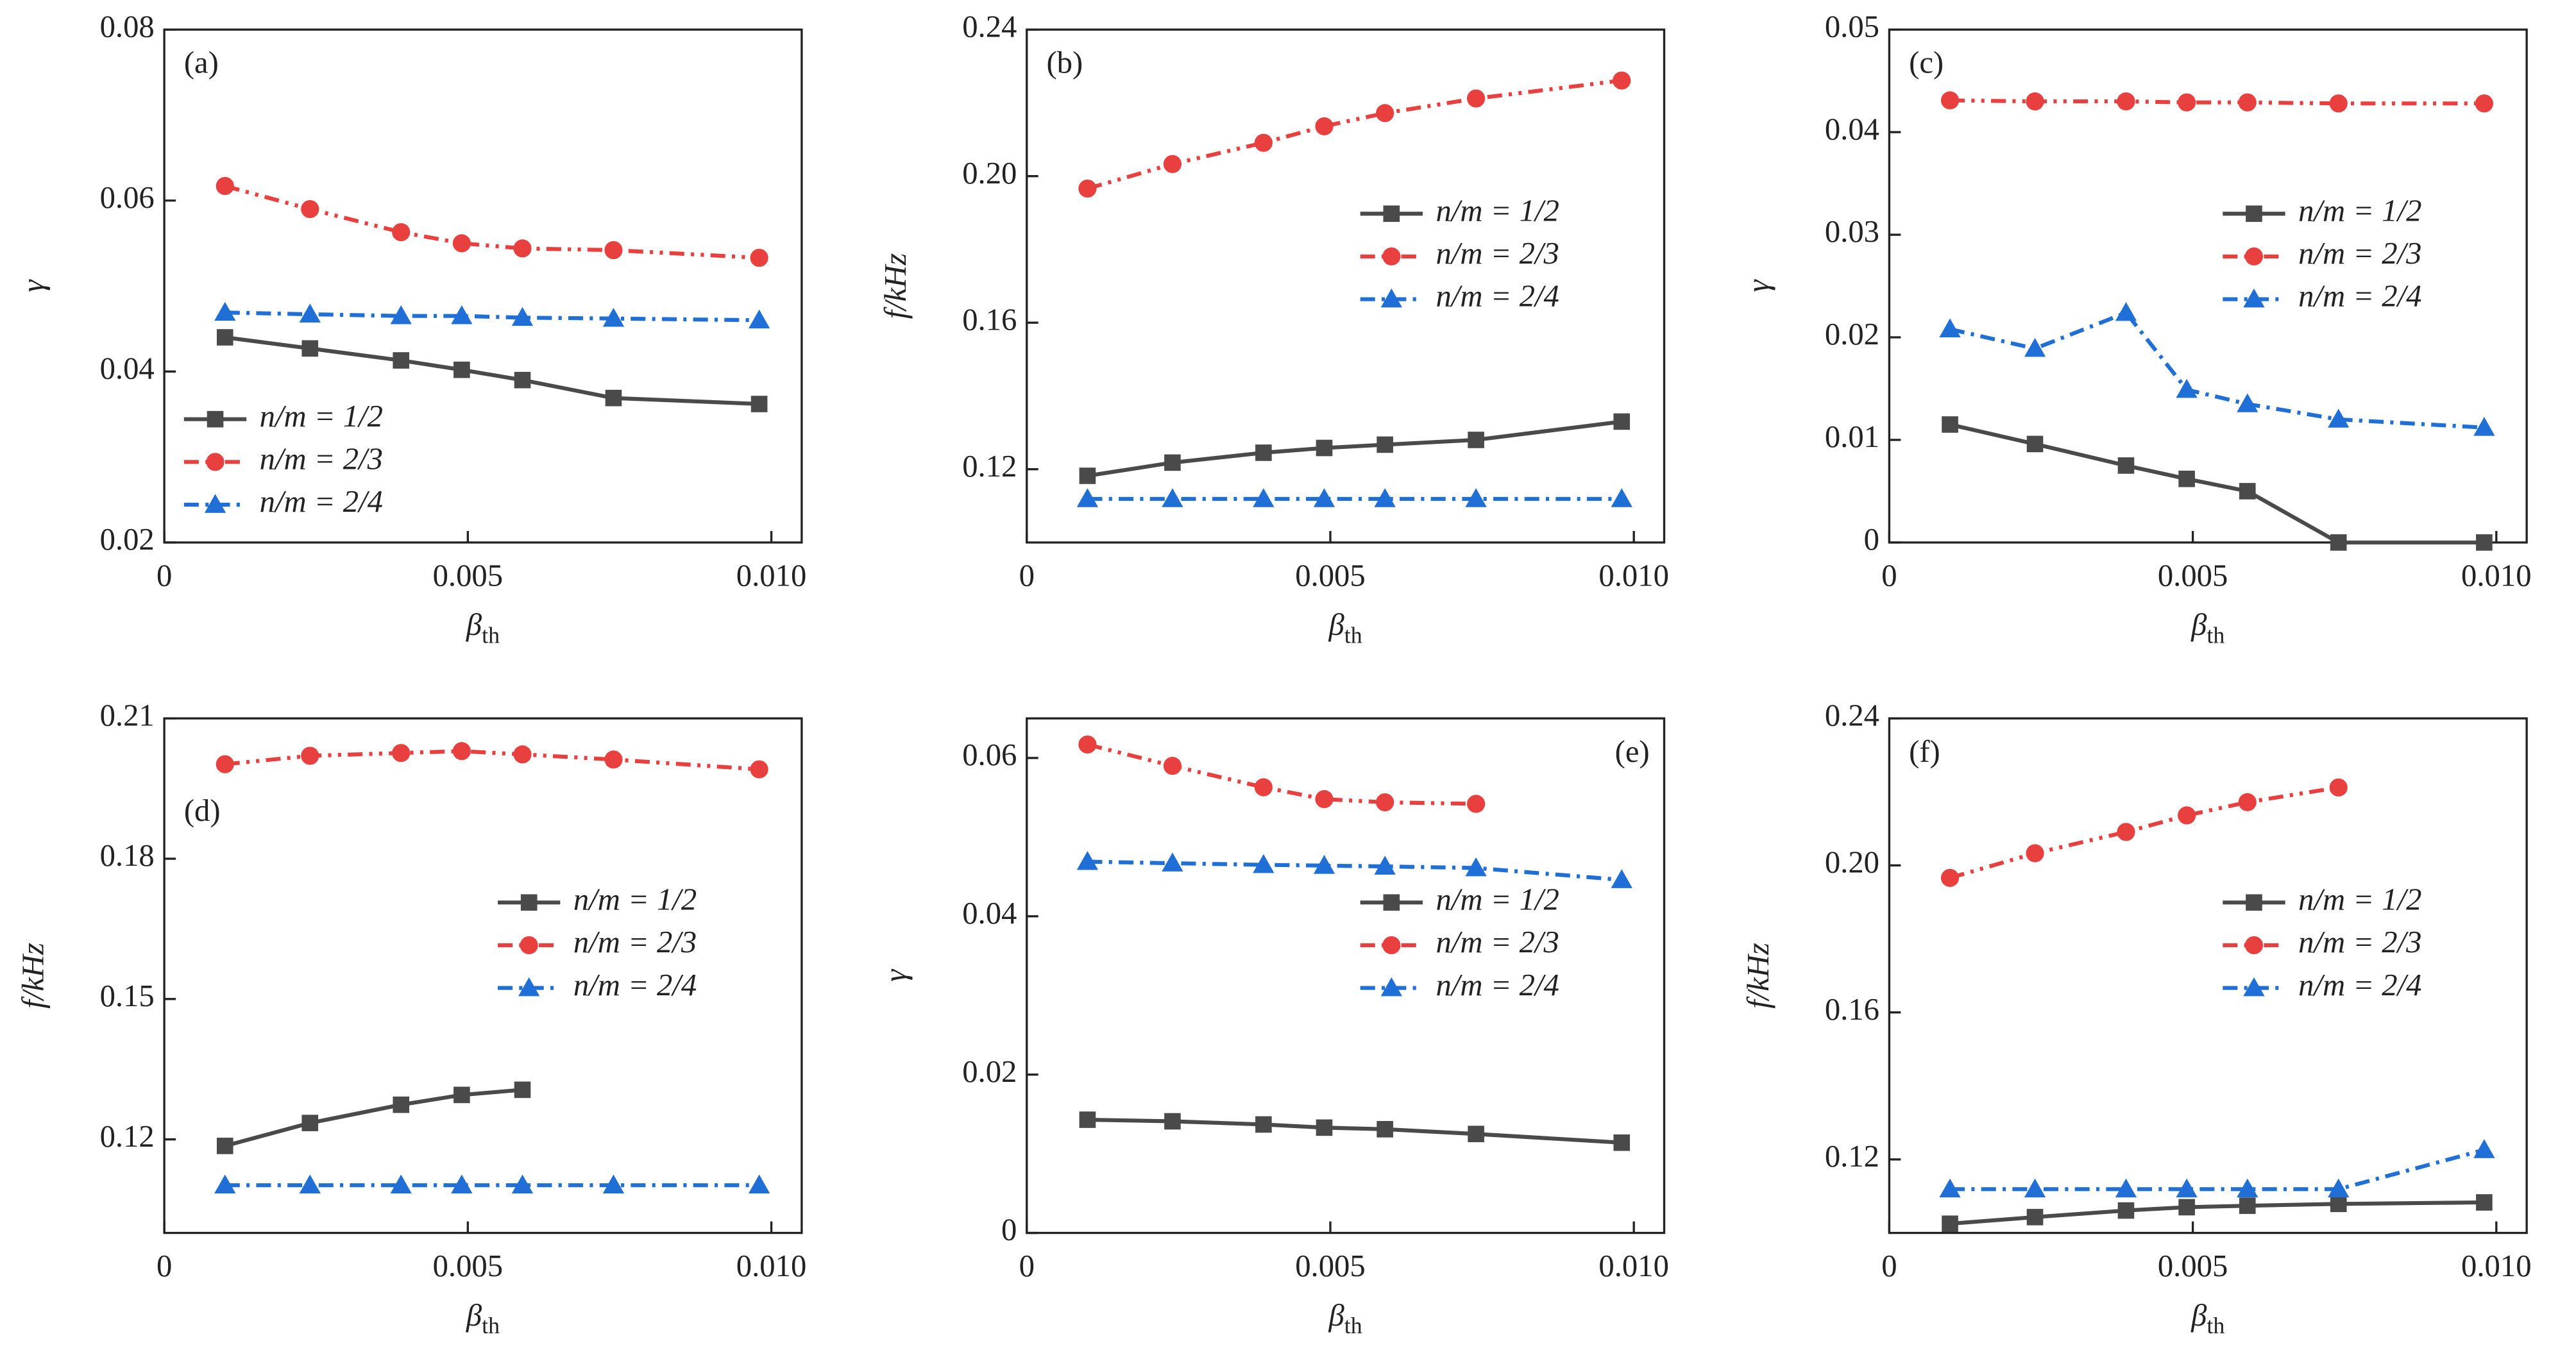  I want to click on y-tick-label: 0.01, so click(1852, 437).